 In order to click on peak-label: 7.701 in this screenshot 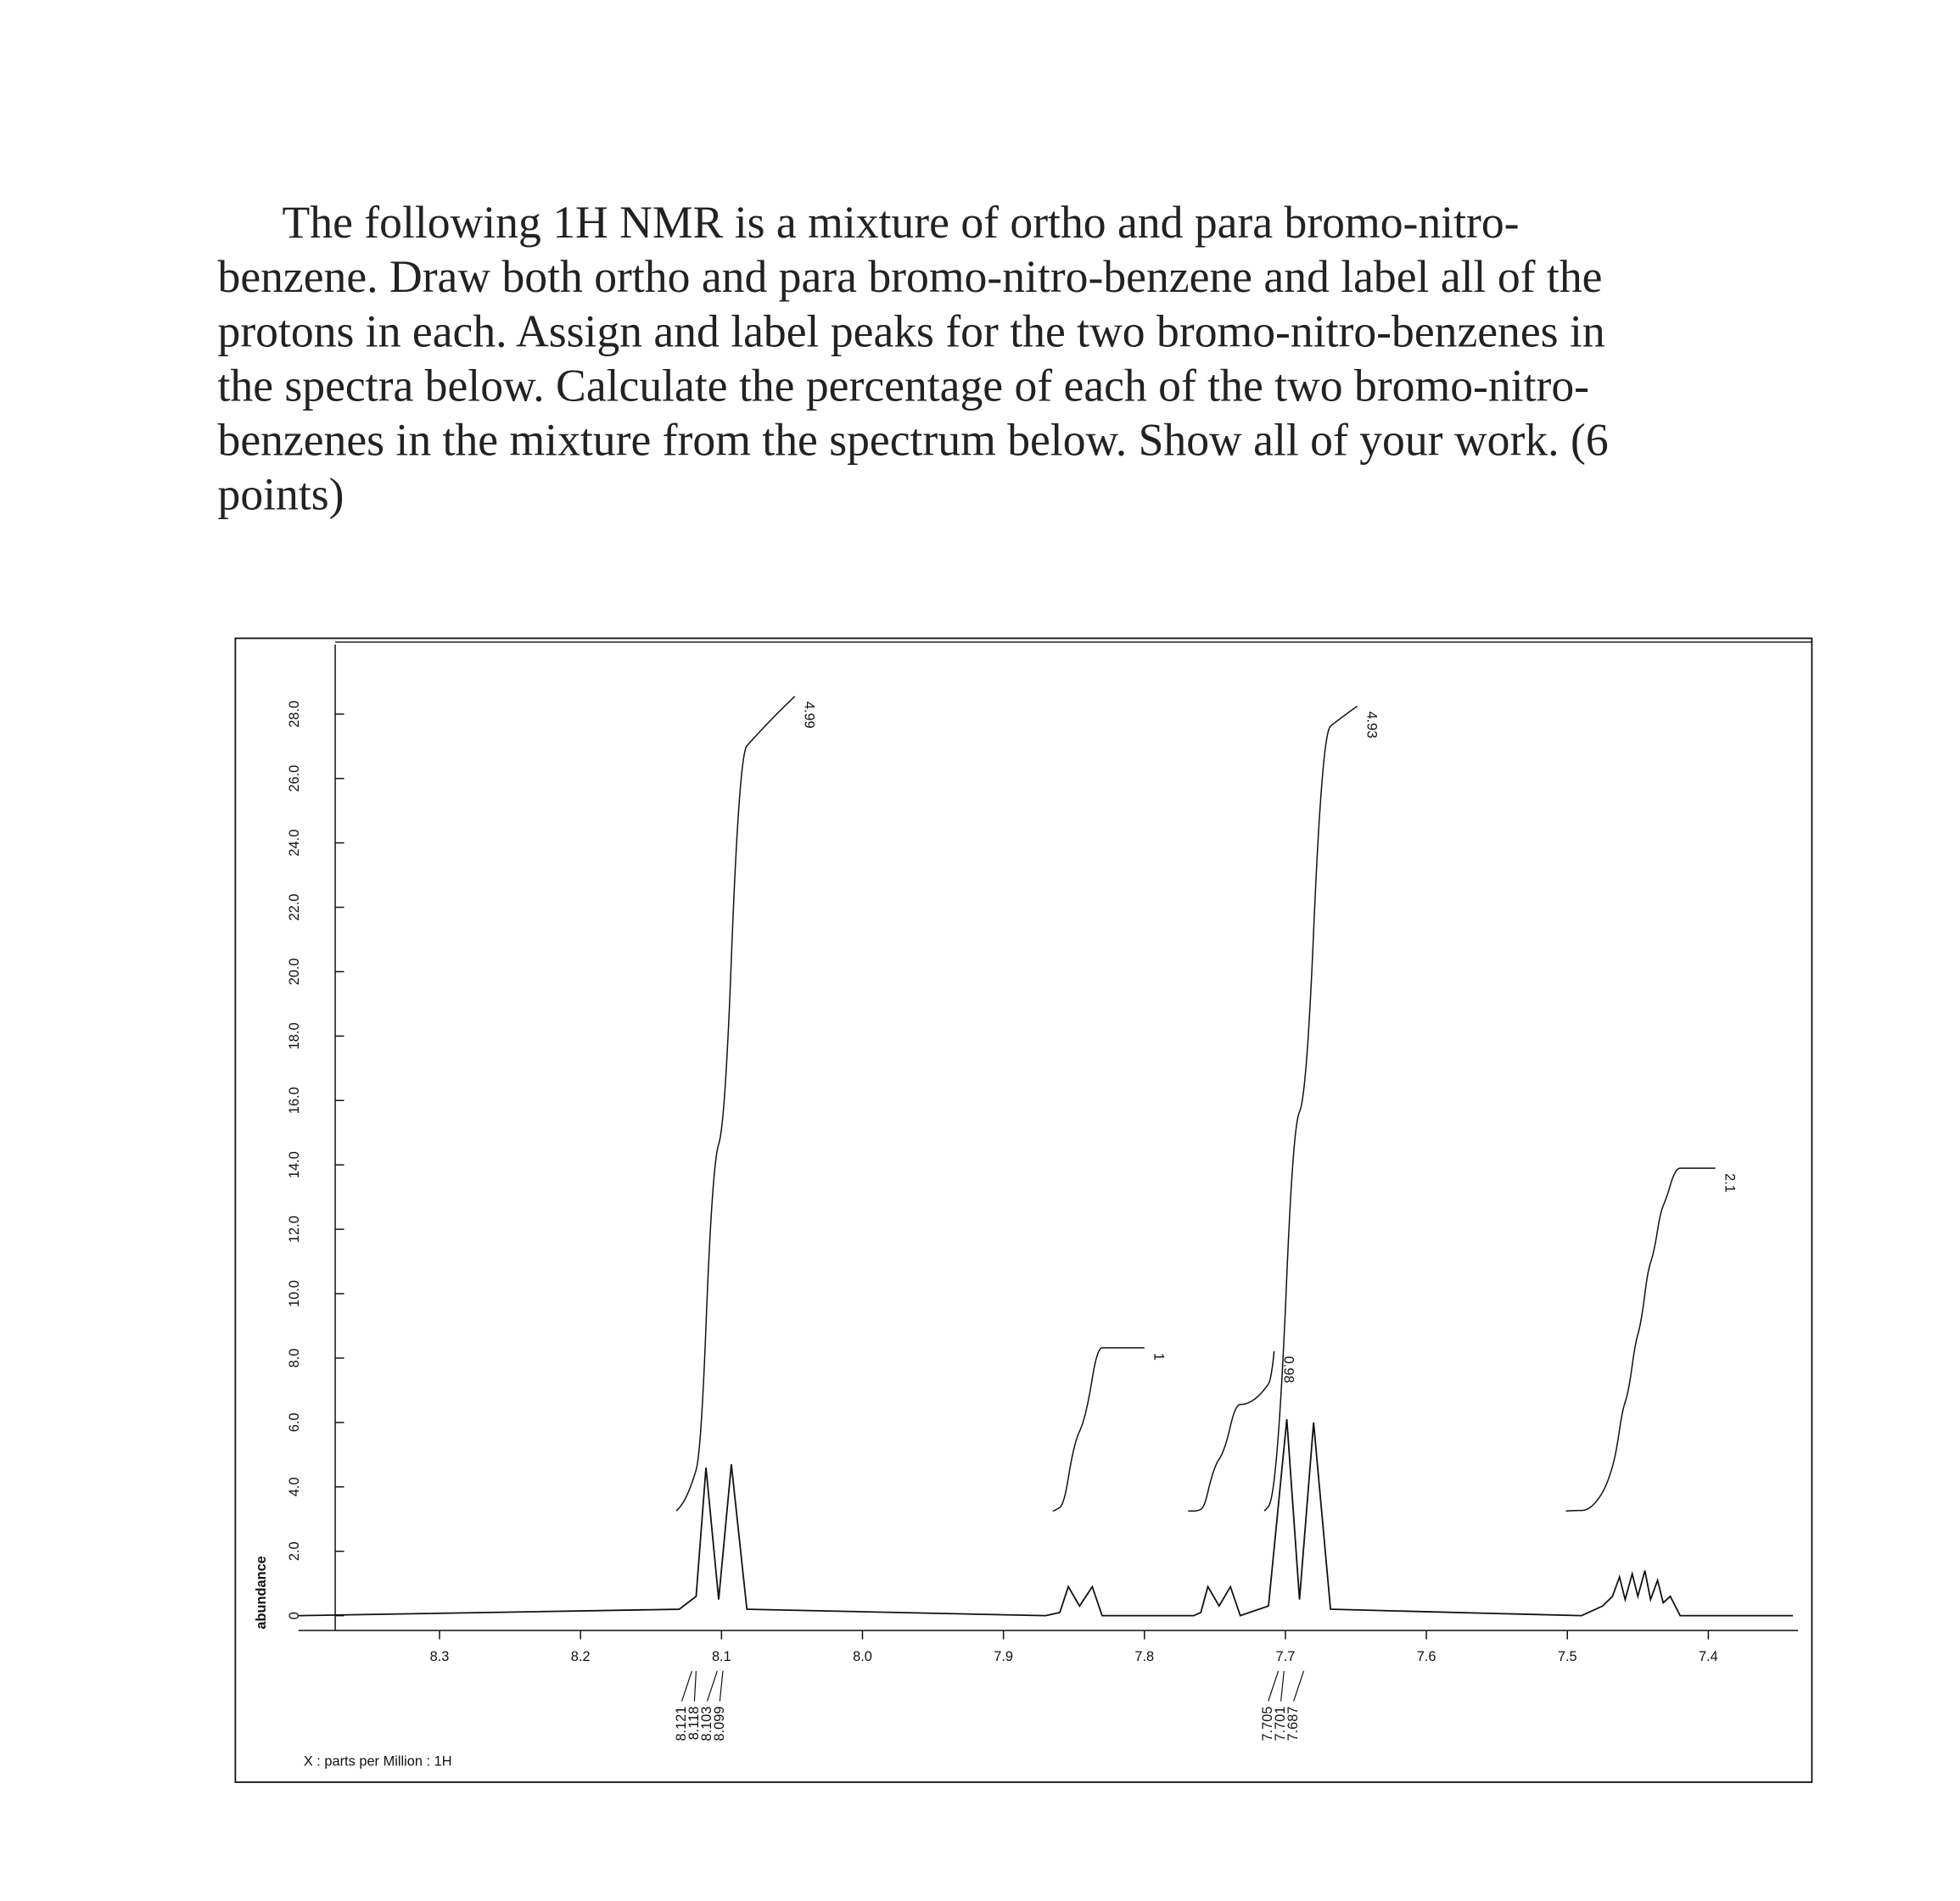, I will do `click(1280, 1724)`.